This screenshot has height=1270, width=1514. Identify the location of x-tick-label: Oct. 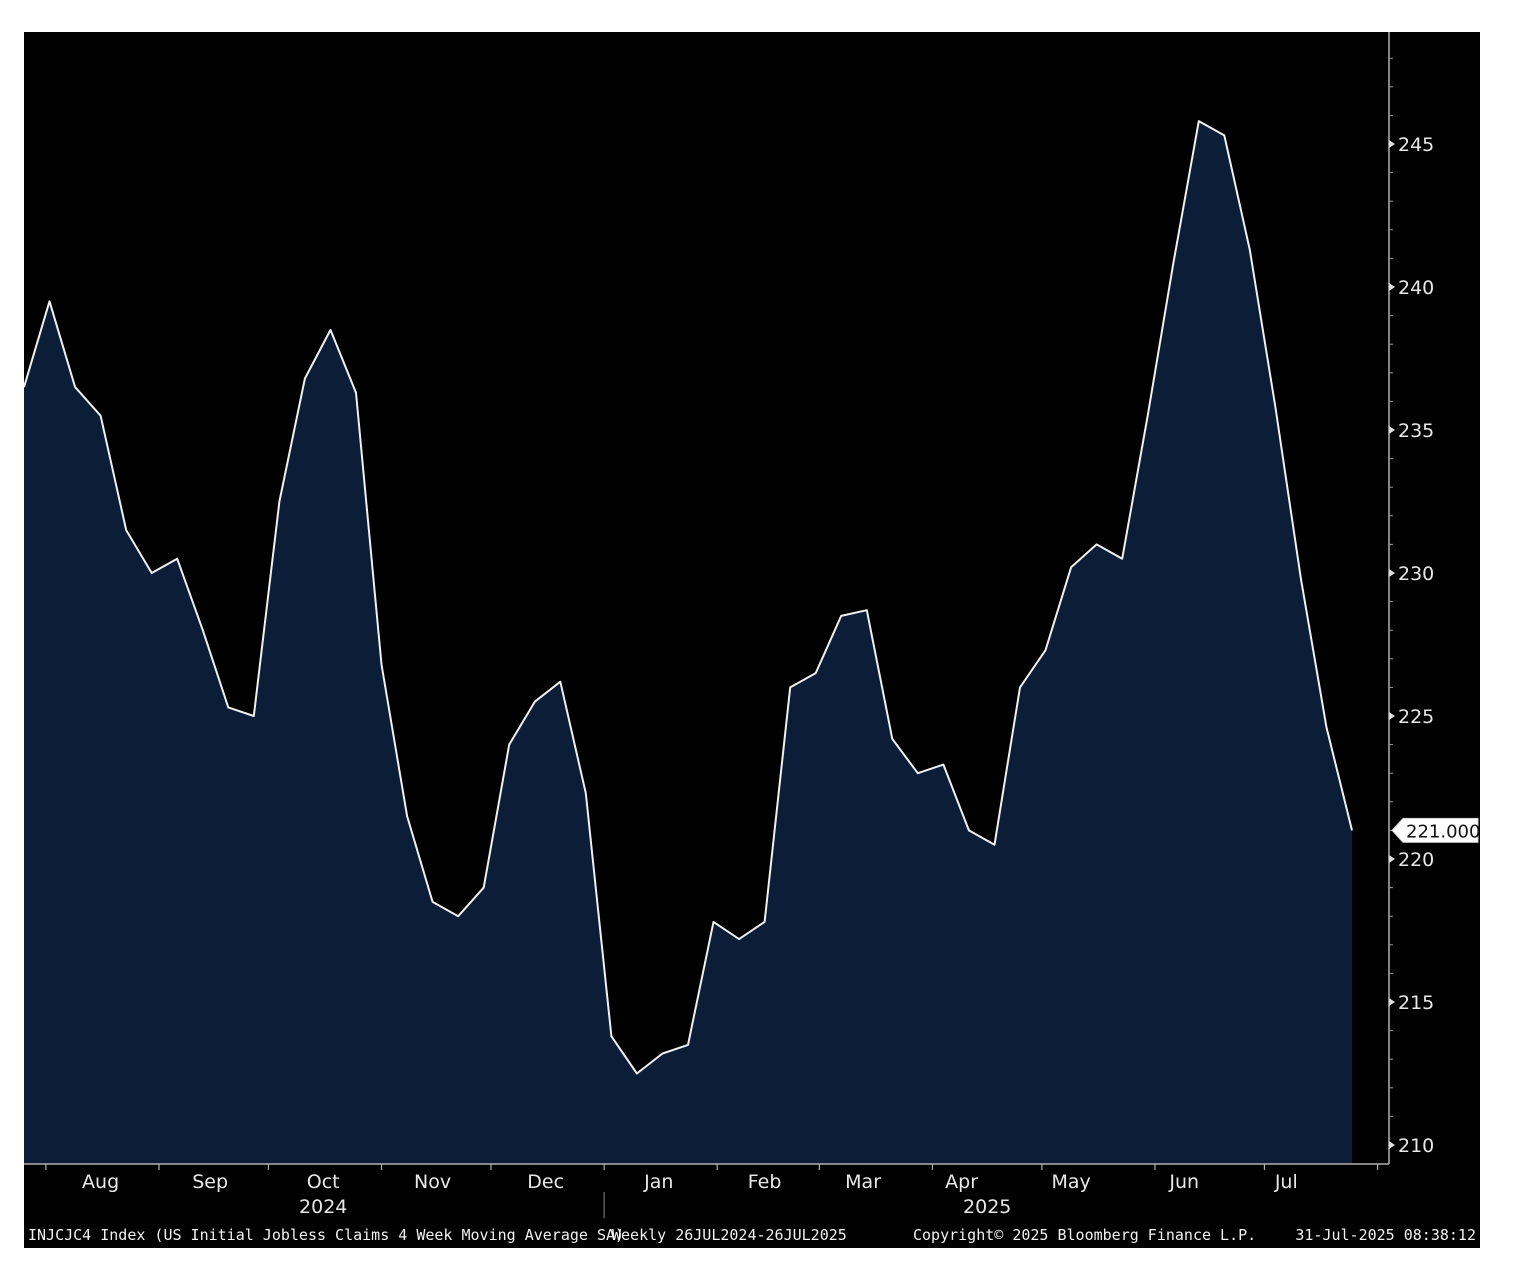
(323, 1182).